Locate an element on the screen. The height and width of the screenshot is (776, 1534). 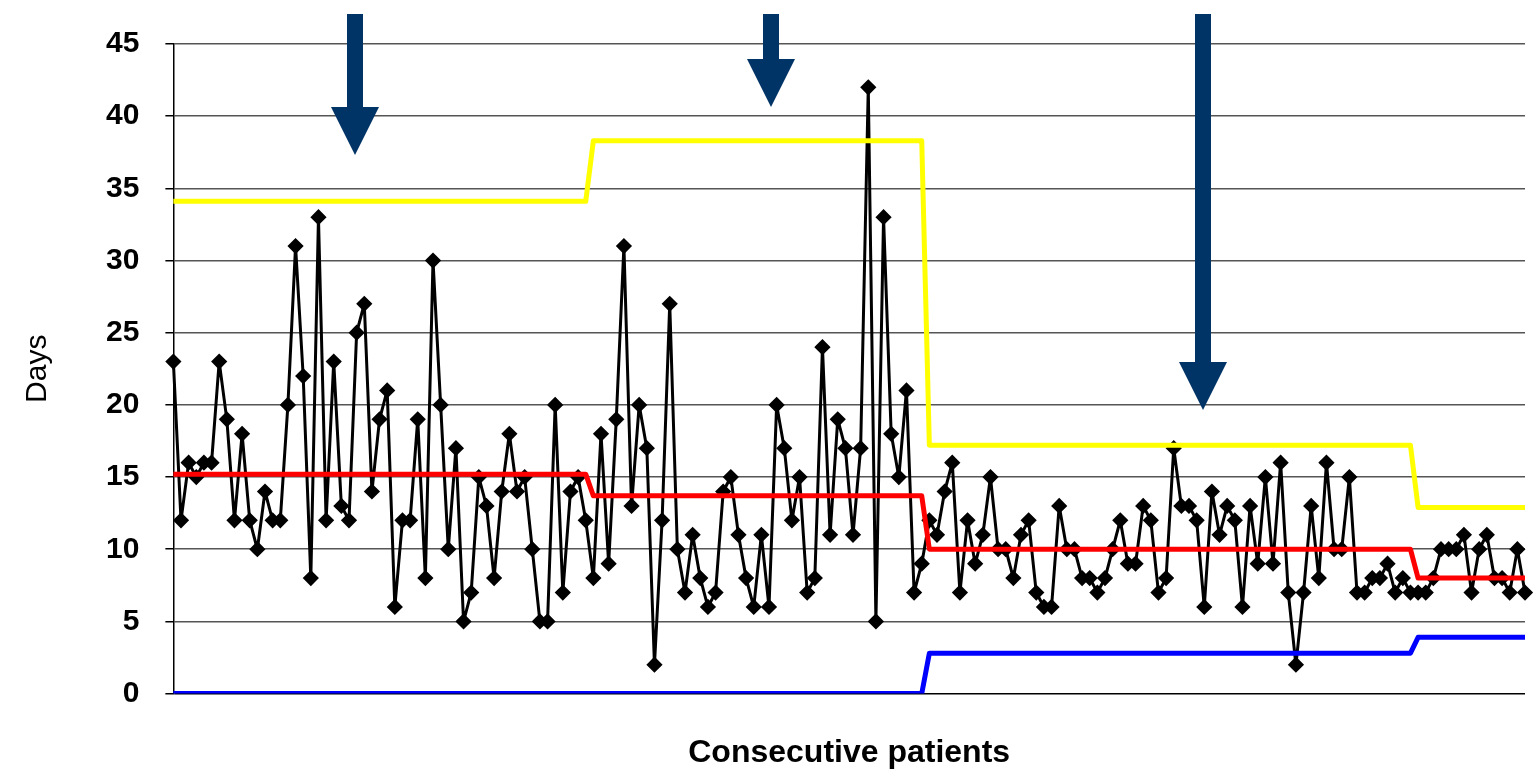
y-tick-label: 35 is located at coordinates (122, 186).